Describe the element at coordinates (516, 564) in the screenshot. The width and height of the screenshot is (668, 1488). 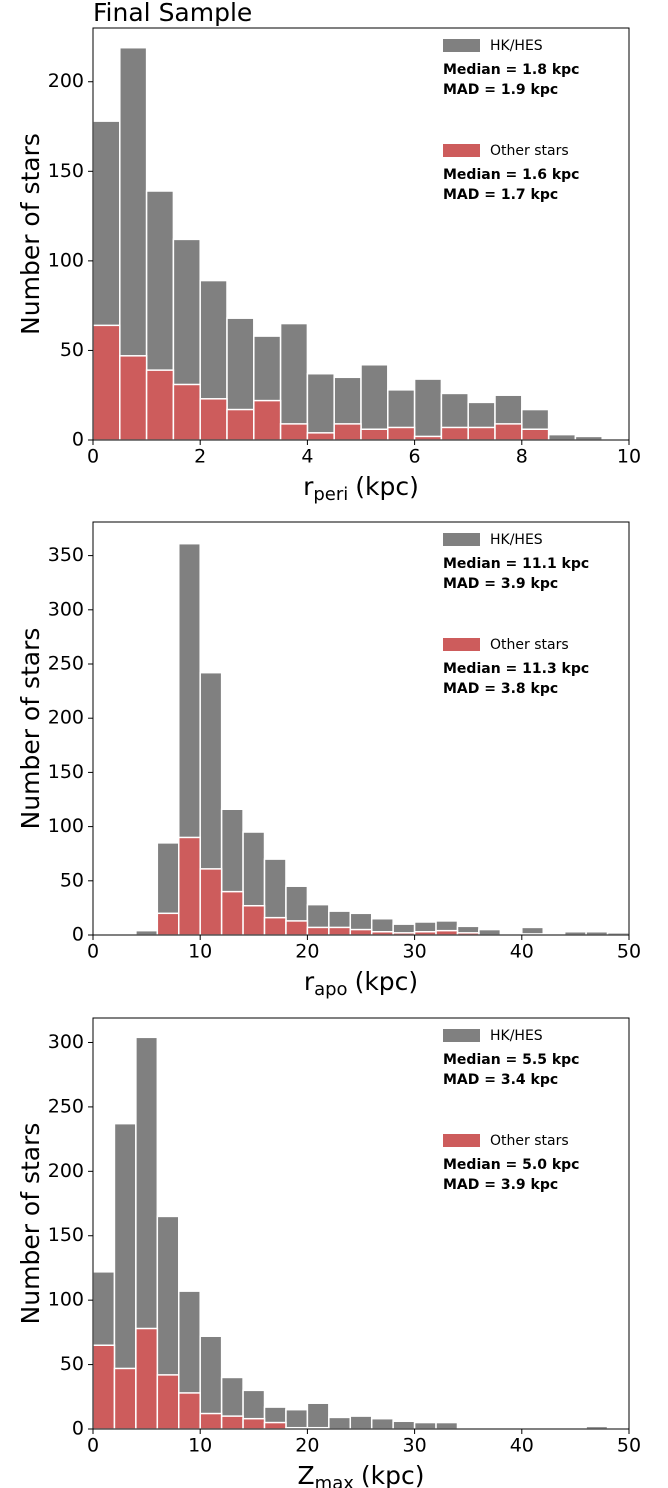
I see `legend-stat: Median = 11.1 kpc` at that location.